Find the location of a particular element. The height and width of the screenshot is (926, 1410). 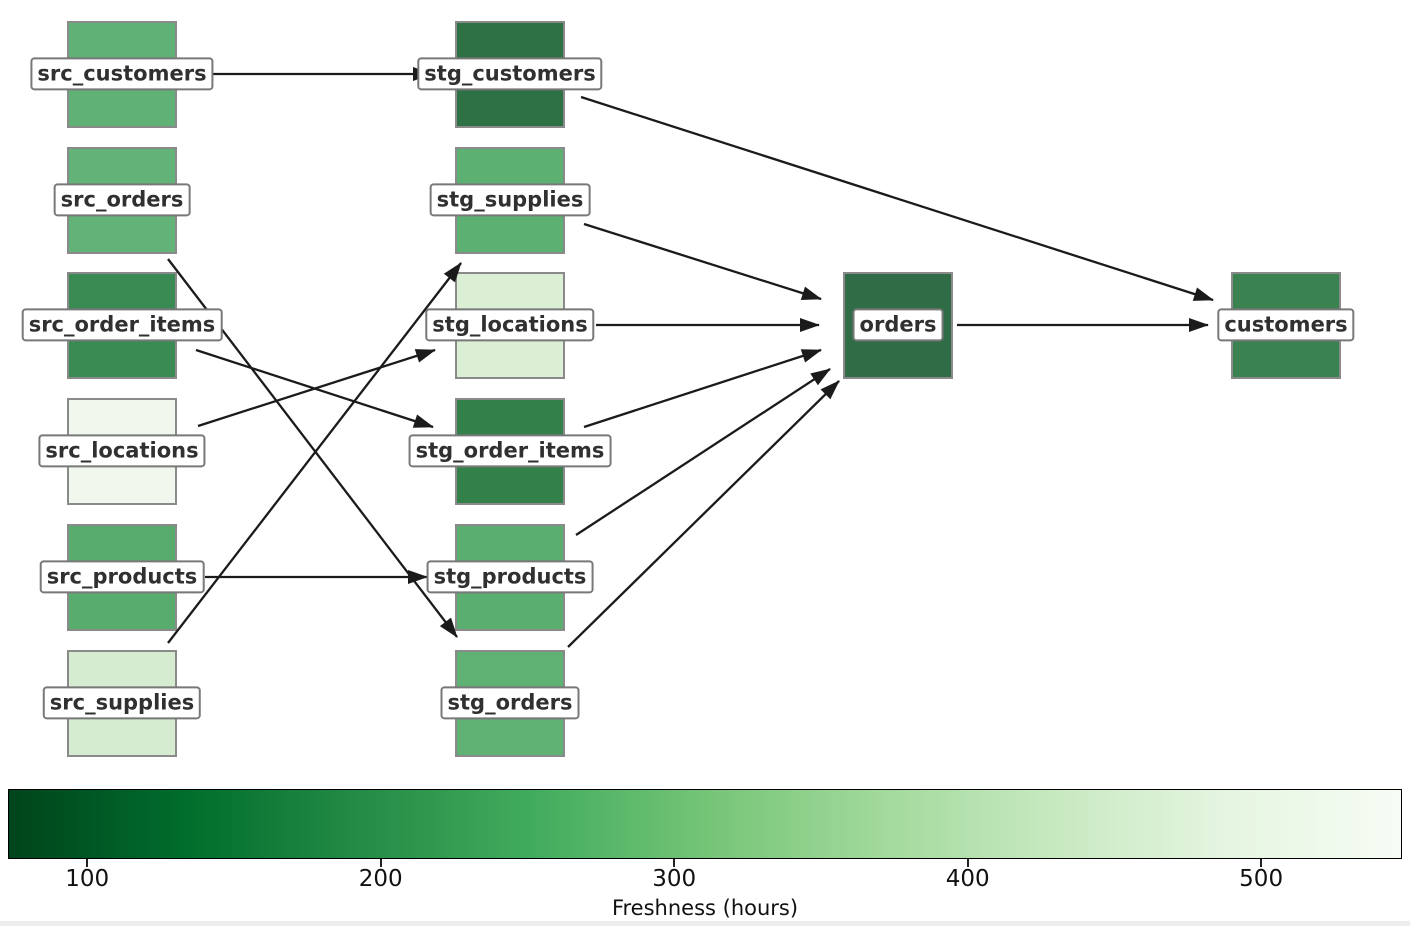

node-label-src_supplies: src_supplies is located at coordinates (122, 703).